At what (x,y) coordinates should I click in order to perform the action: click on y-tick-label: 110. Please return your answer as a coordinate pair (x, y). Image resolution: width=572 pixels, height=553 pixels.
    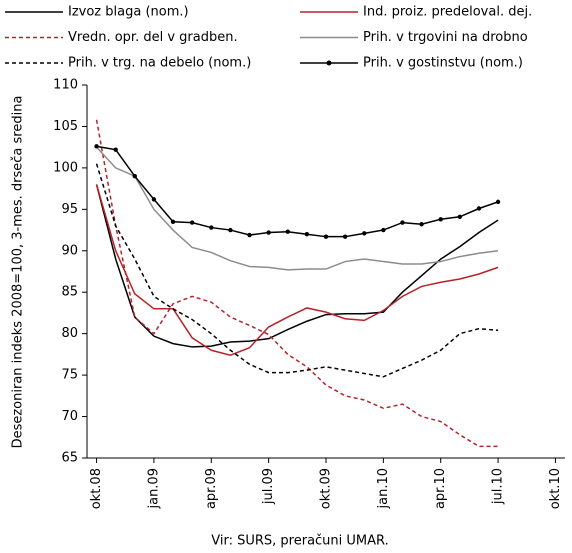
    Looking at the image, I should click on (65, 85).